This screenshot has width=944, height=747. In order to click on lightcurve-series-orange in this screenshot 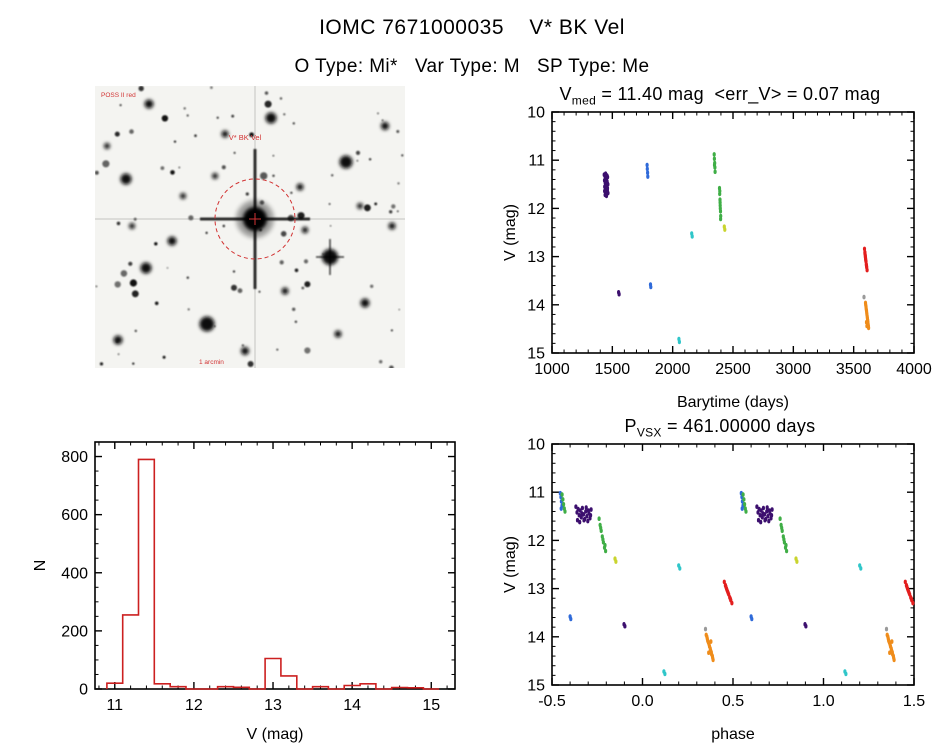, I will do `click(867, 315)`.